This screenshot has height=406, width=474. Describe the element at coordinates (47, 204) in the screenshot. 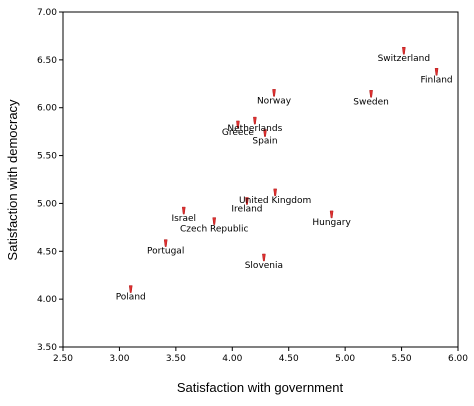

I see `y-tick-label: 5.00` at that location.